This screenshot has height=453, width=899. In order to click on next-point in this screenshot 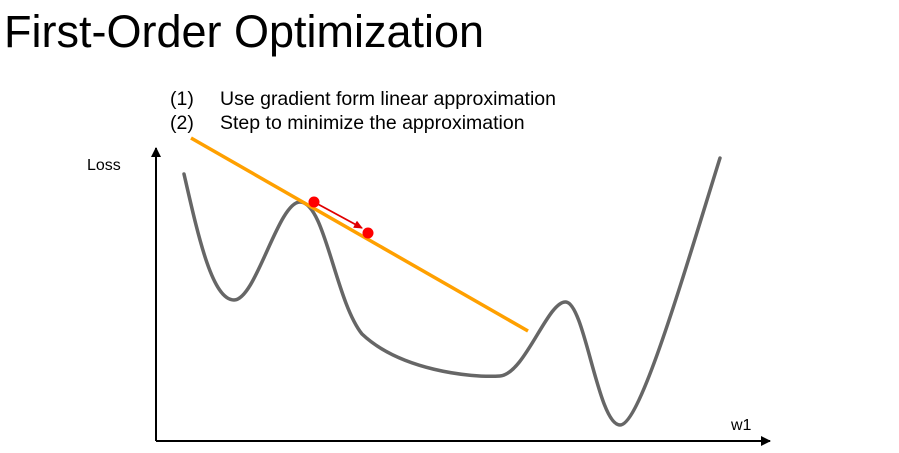, I will do `click(368, 233)`.